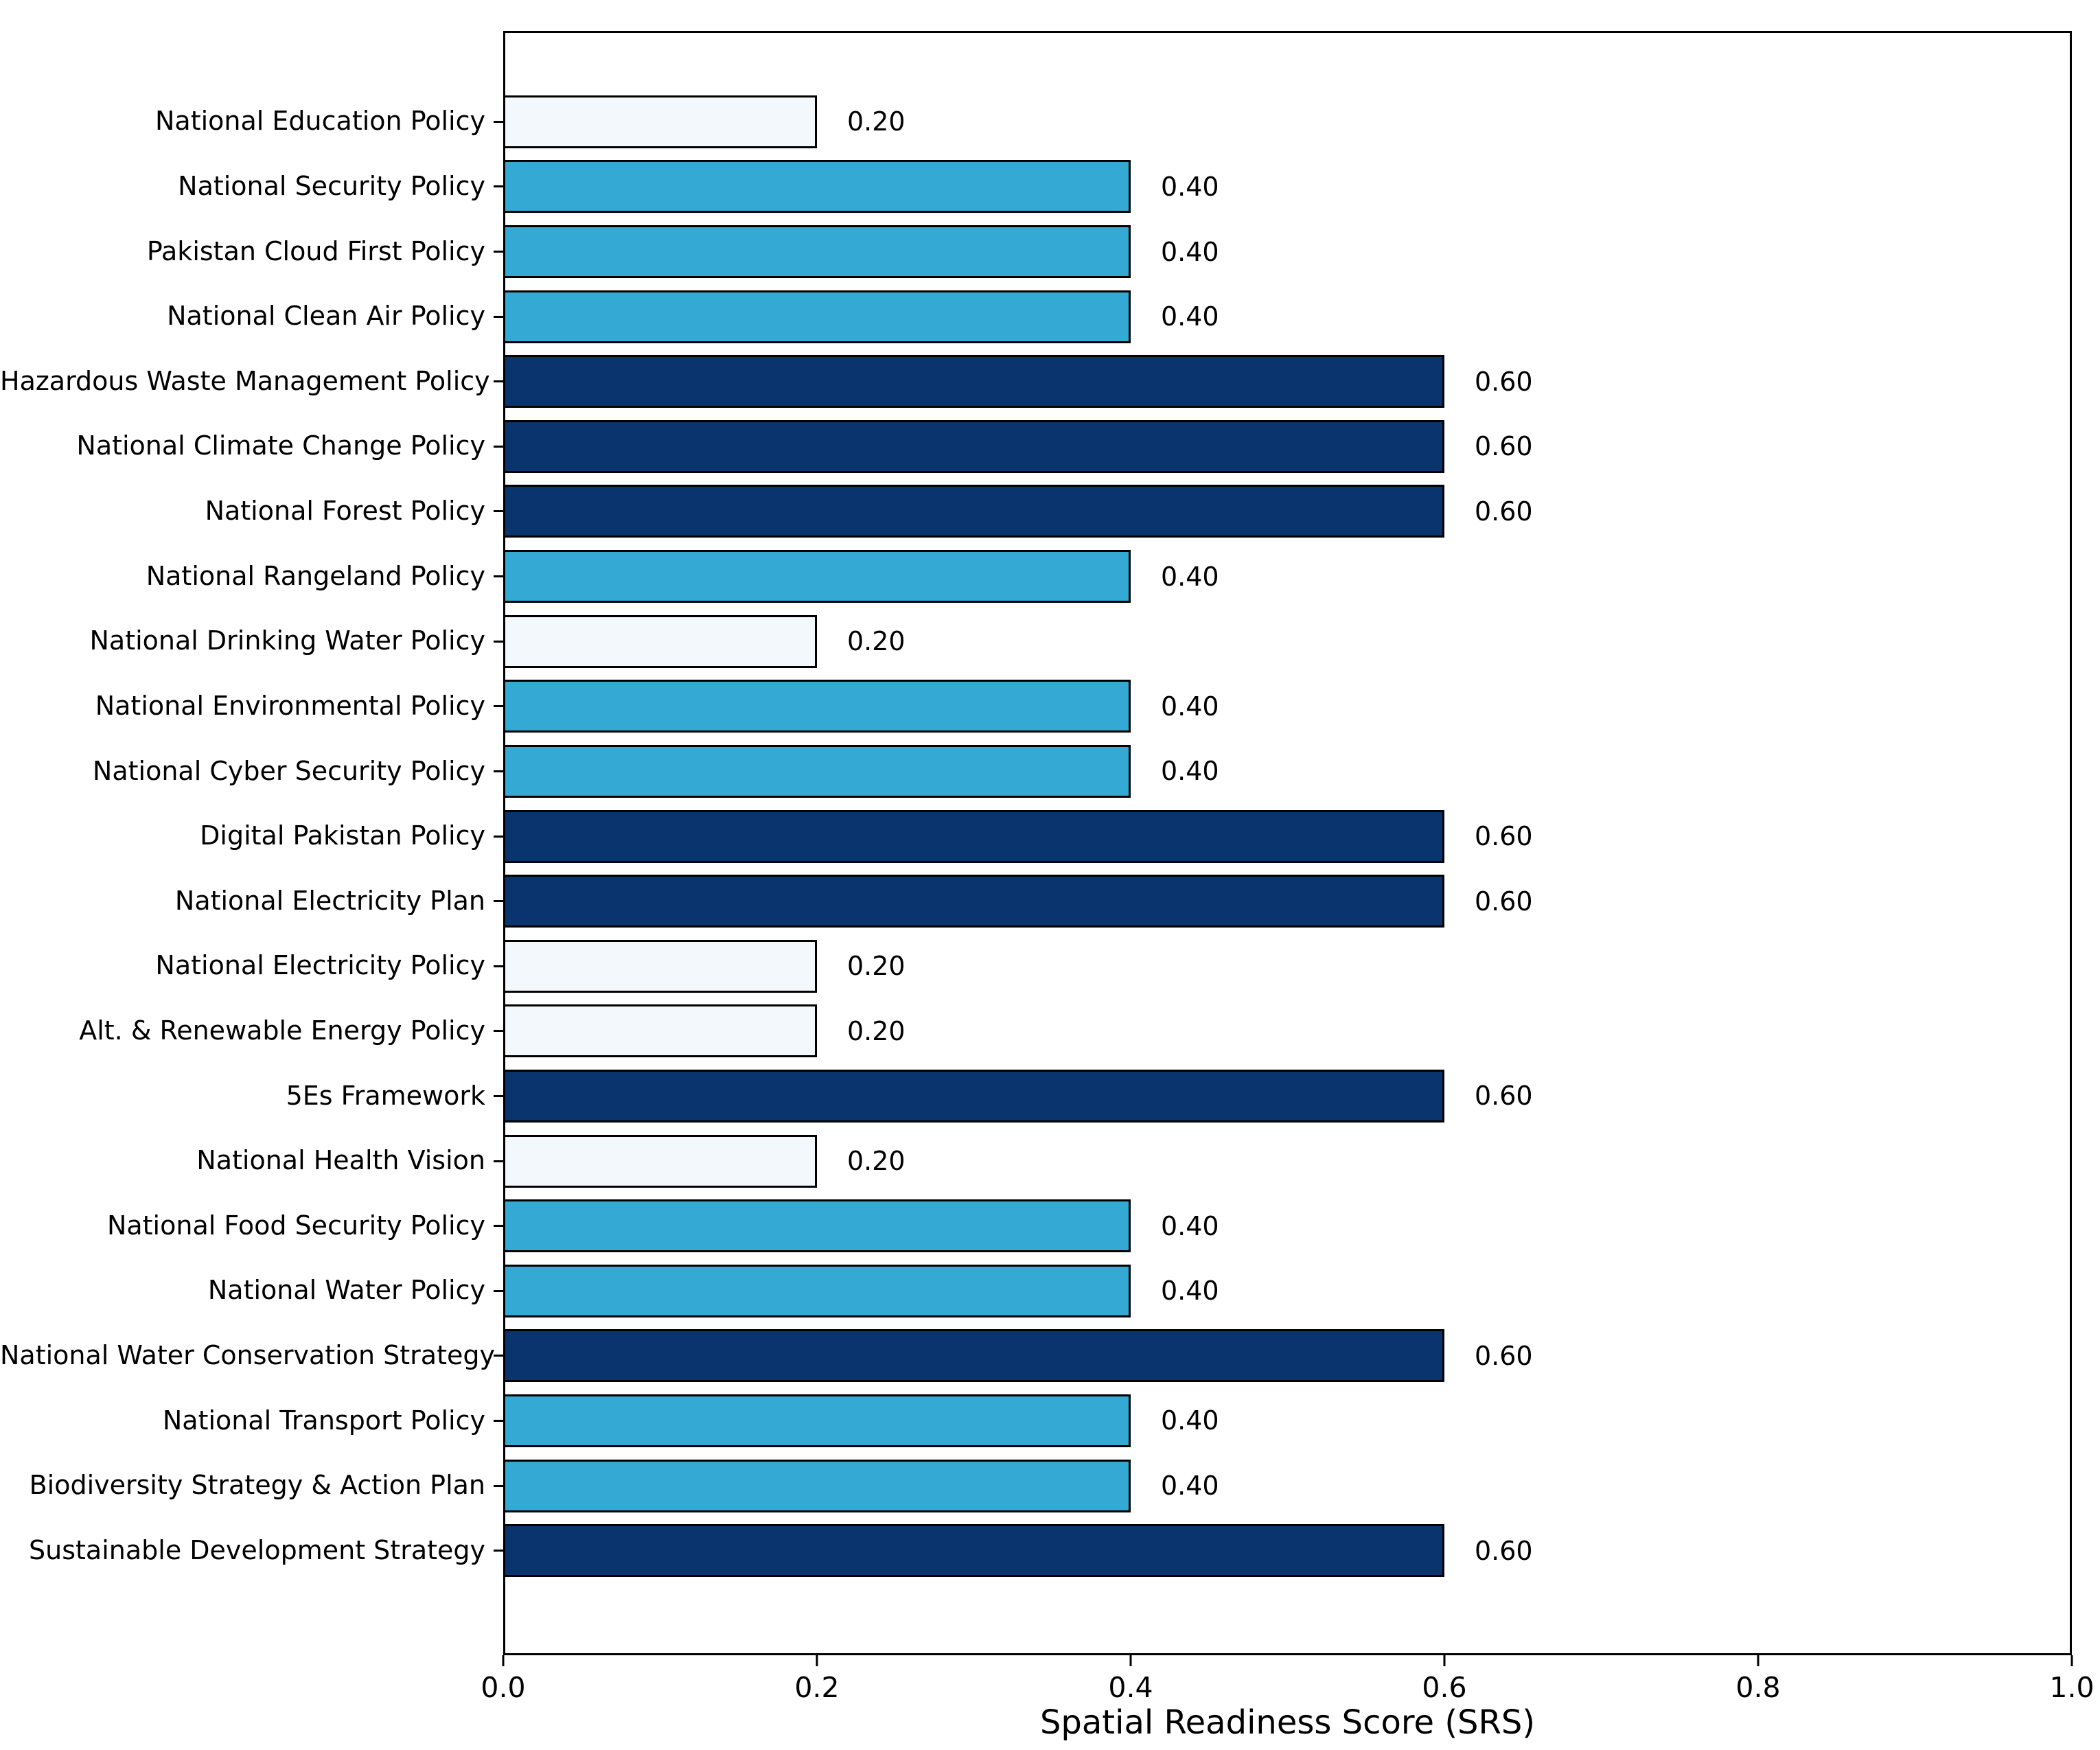  I want to click on bar-row: National Electricity Policy 0.20, so click(1050, 966).